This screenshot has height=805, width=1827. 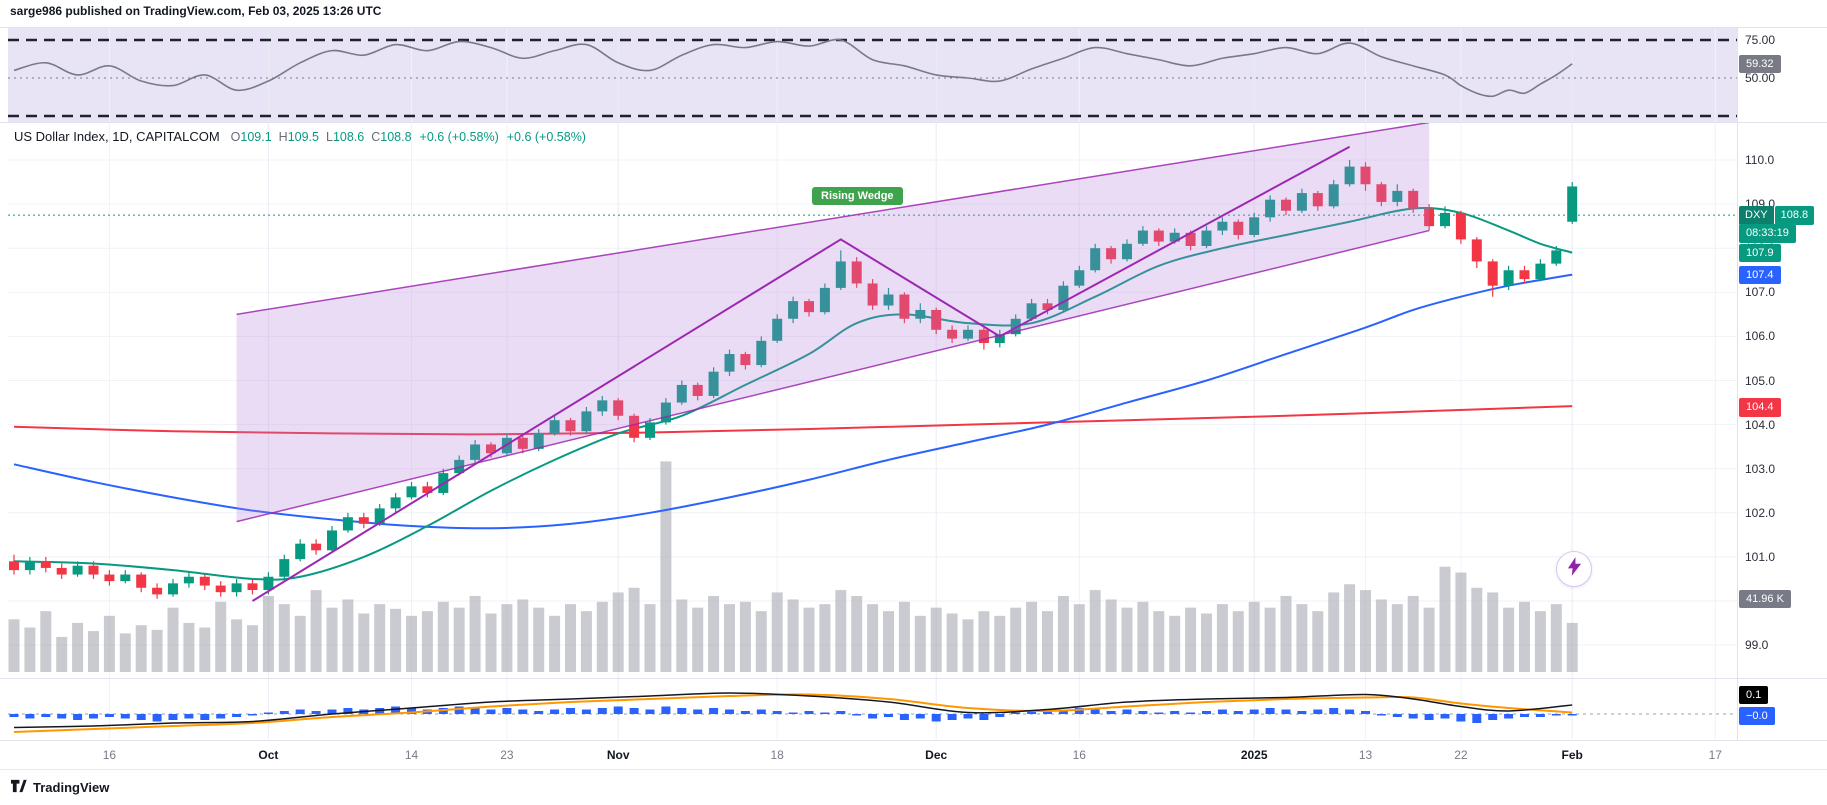 What do you see at coordinates (872, 712) in the screenshot?
I see `macd-panel` at bounding box center [872, 712].